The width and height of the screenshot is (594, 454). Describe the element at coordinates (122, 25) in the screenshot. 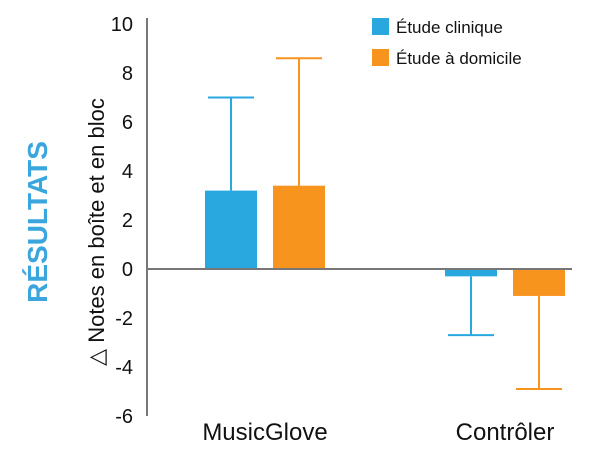

I see `y-tick-label: 10` at that location.